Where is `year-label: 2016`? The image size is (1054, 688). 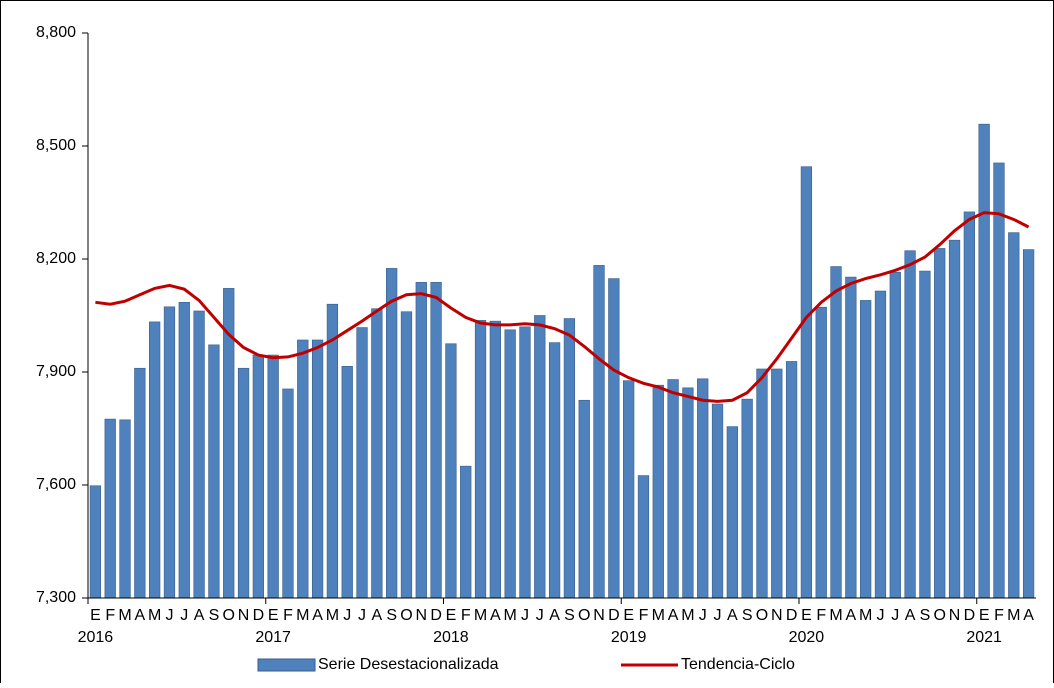 year-label: 2016 is located at coordinates (96, 637).